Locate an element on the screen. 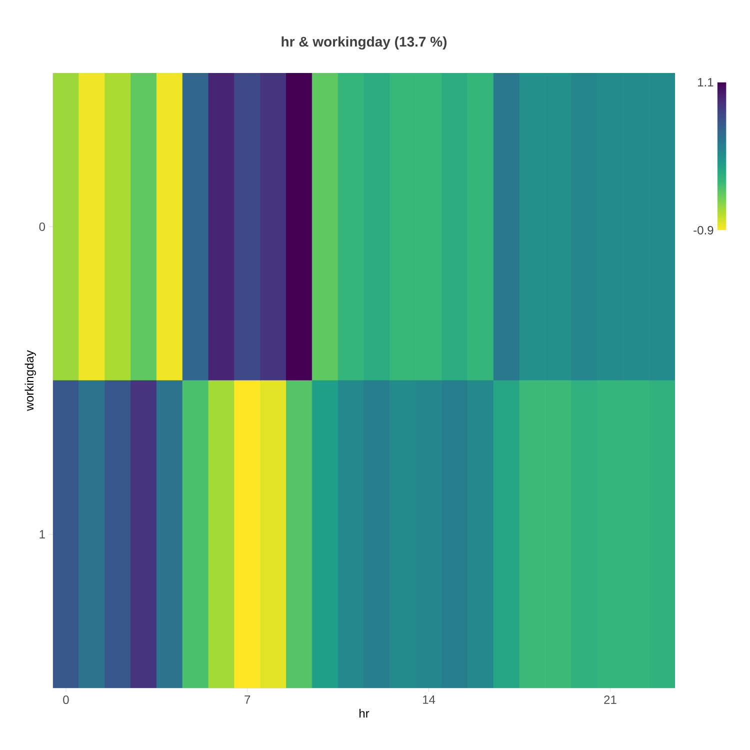 This screenshot has height=750, width=750. x-tick-label: 14 is located at coordinates (429, 700).